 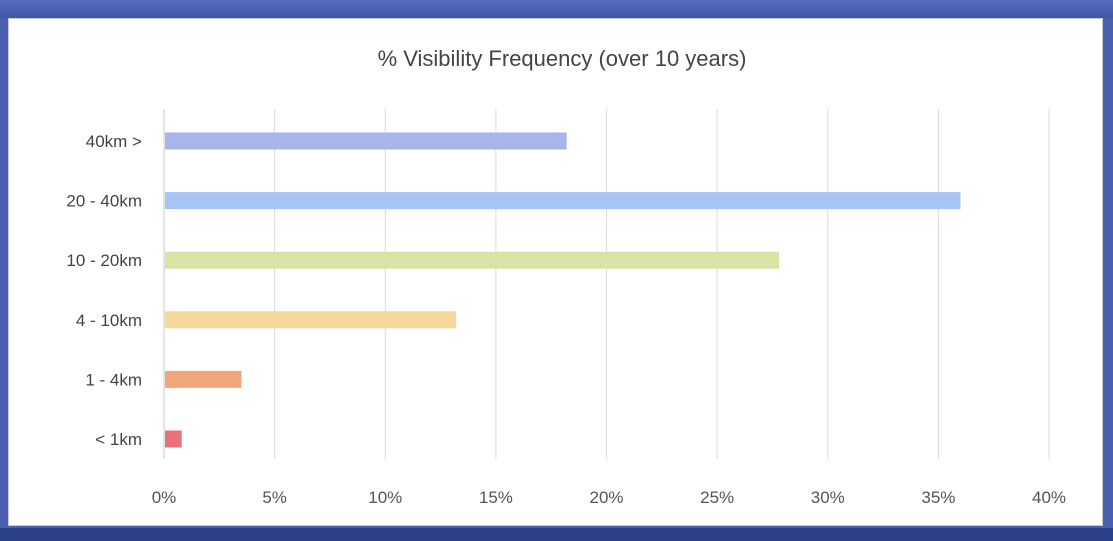 I want to click on x-tick-label: 30%, so click(x=828, y=497).